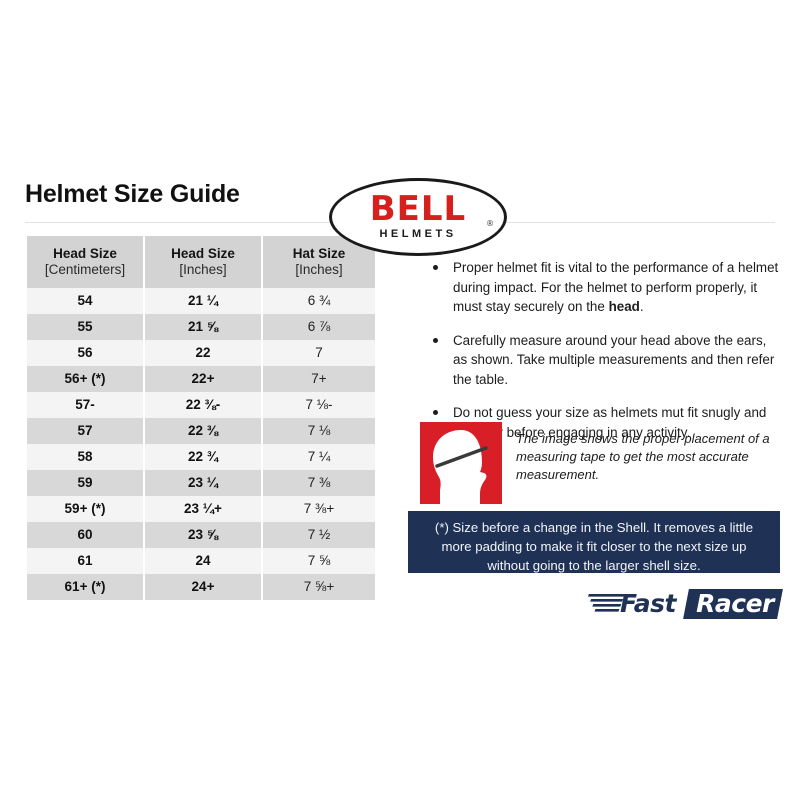  Describe the element at coordinates (85, 431) in the screenshot. I see `table-cell: 57` at that location.